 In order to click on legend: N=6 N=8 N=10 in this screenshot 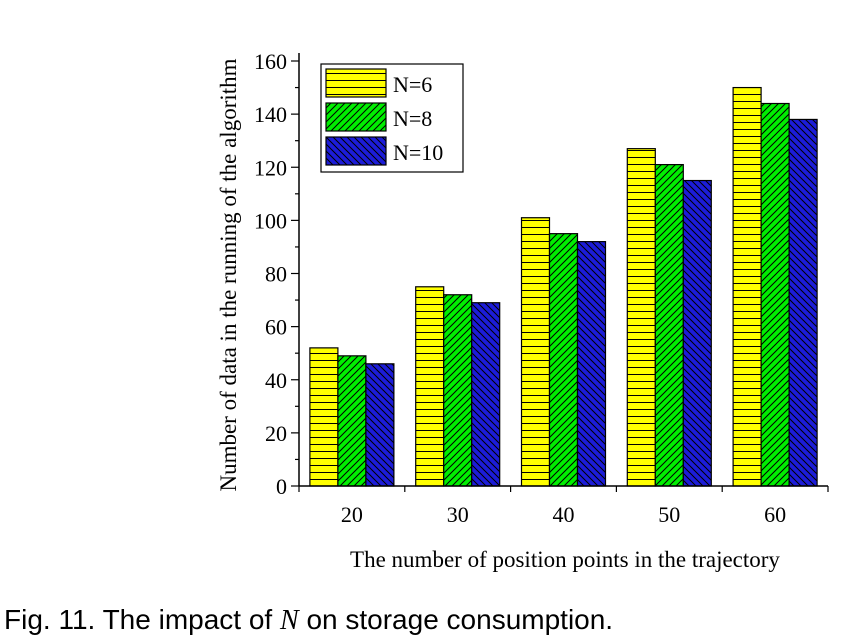, I will do `click(392, 118)`.